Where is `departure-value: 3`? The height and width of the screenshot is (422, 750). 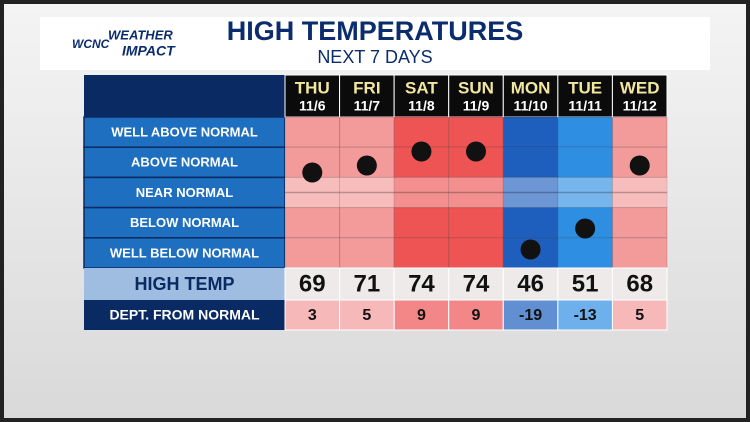 departure-value: 3 is located at coordinates (312, 315).